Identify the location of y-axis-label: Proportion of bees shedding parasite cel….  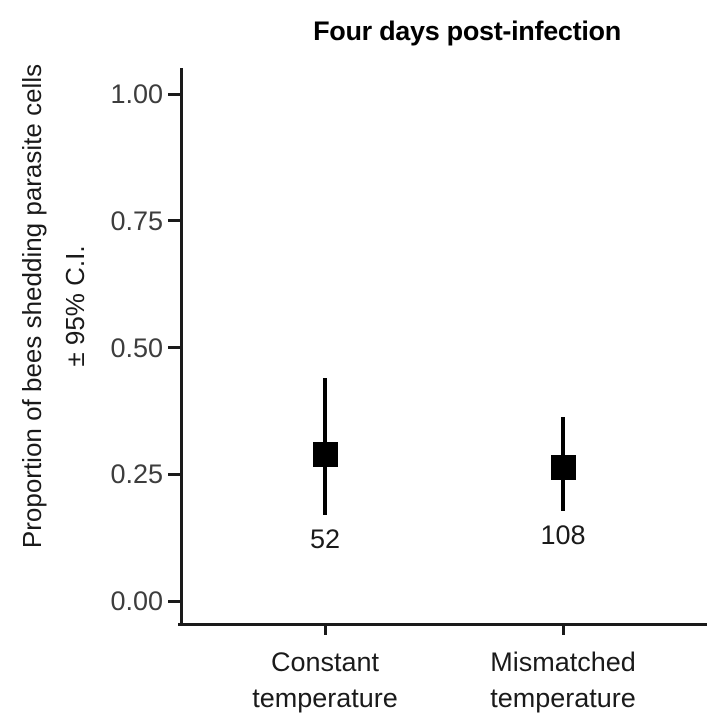
(54, 306).